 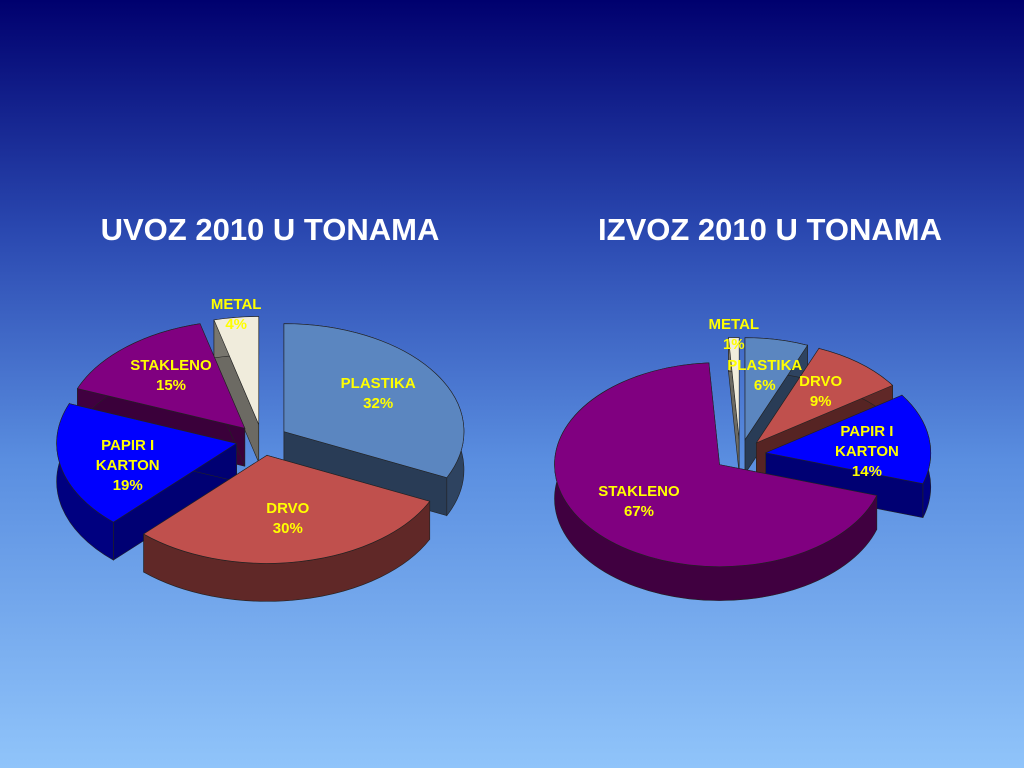 I want to click on data-label: METAL 1%, so click(x=734, y=335).